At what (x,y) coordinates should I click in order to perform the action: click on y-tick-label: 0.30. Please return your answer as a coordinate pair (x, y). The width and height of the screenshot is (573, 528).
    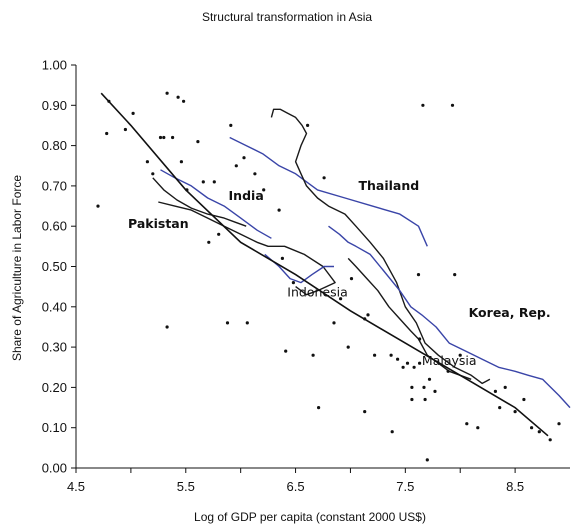
    Looking at the image, I should click on (54, 347).